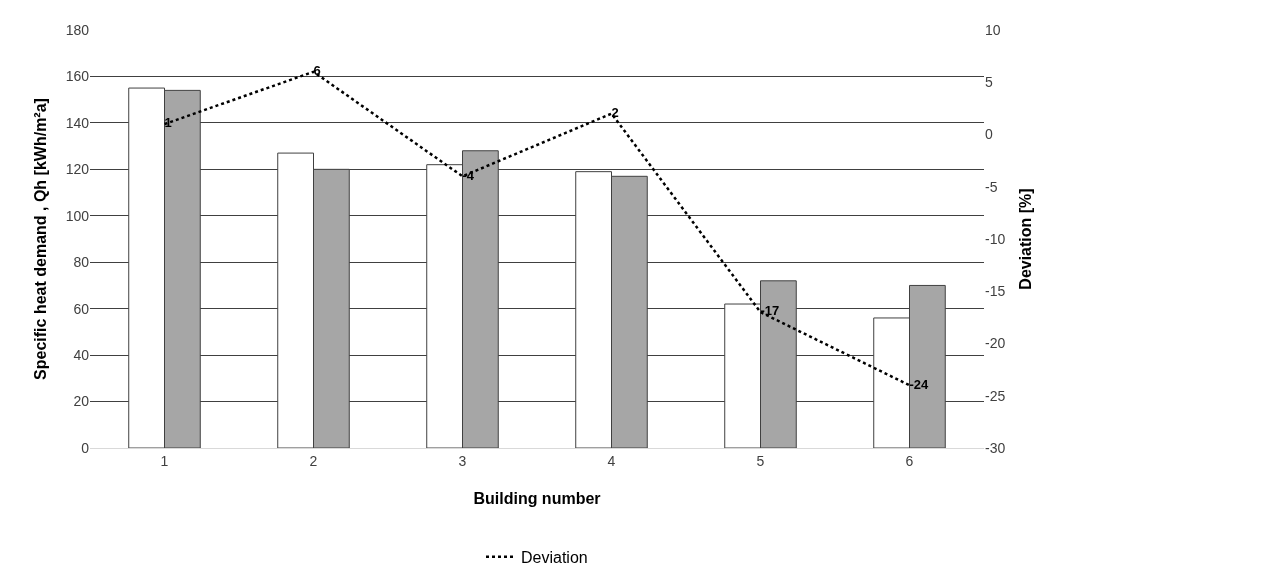 Image resolution: width=1284 pixels, height=586 pixels. What do you see at coordinates (554, 558) in the screenshot?
I see `legend-label: Deviation` at bounding box center [554, 558].